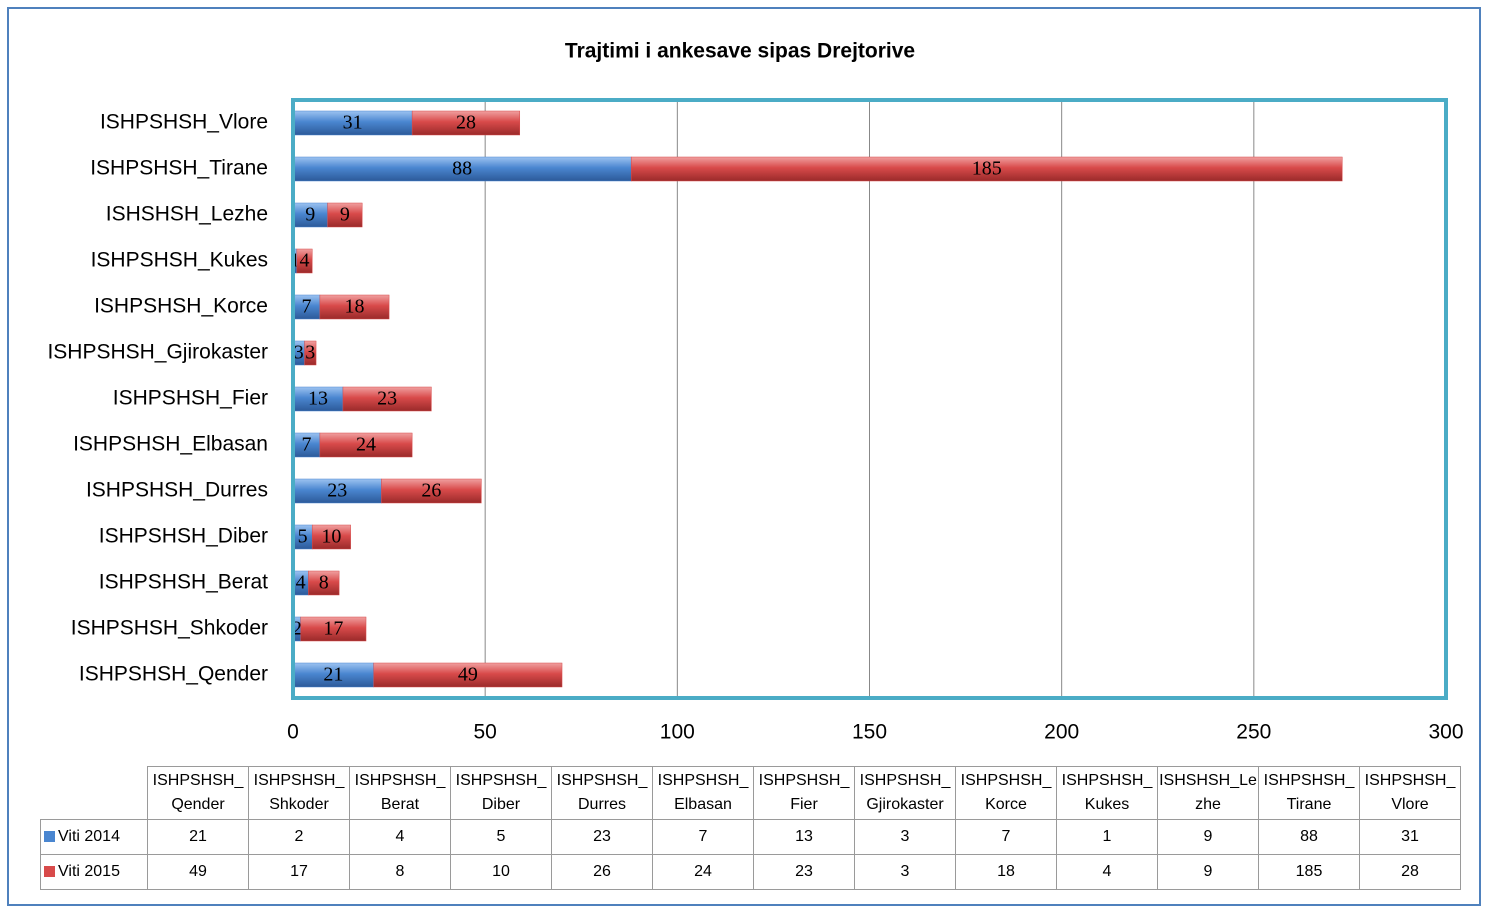  What do you see at coordinates (677, 732) in the screenshot?
I see `x-tick-label: 100` at bounding box center [677, 732].